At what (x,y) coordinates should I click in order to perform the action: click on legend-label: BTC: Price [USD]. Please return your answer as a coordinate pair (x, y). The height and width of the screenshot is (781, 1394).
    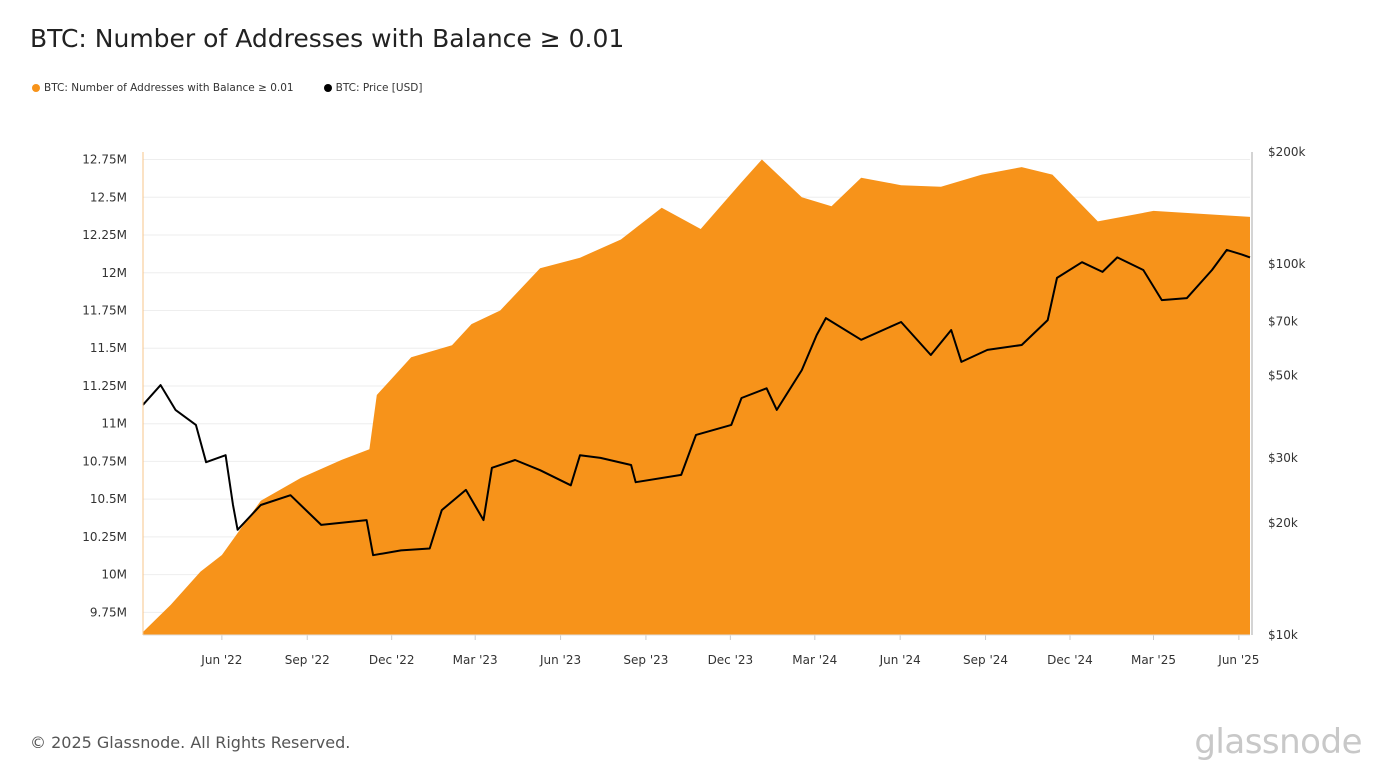
    Looking at the image, I should click on (379, 88).